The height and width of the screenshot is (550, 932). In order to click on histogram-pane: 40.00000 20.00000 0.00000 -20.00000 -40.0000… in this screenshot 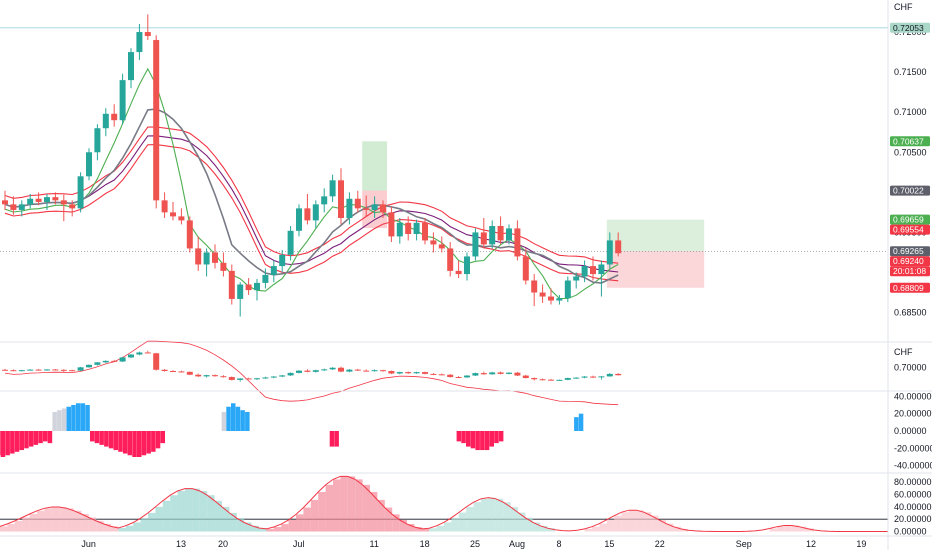, I will do `click(466, 430)`.